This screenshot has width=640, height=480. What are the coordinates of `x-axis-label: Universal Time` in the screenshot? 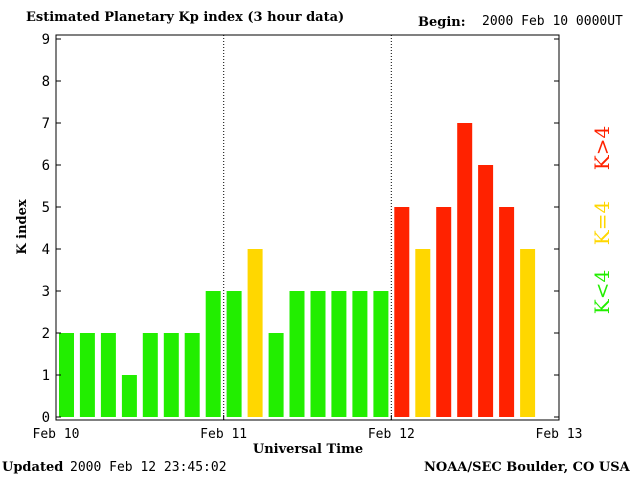 It's located at (308, 449).